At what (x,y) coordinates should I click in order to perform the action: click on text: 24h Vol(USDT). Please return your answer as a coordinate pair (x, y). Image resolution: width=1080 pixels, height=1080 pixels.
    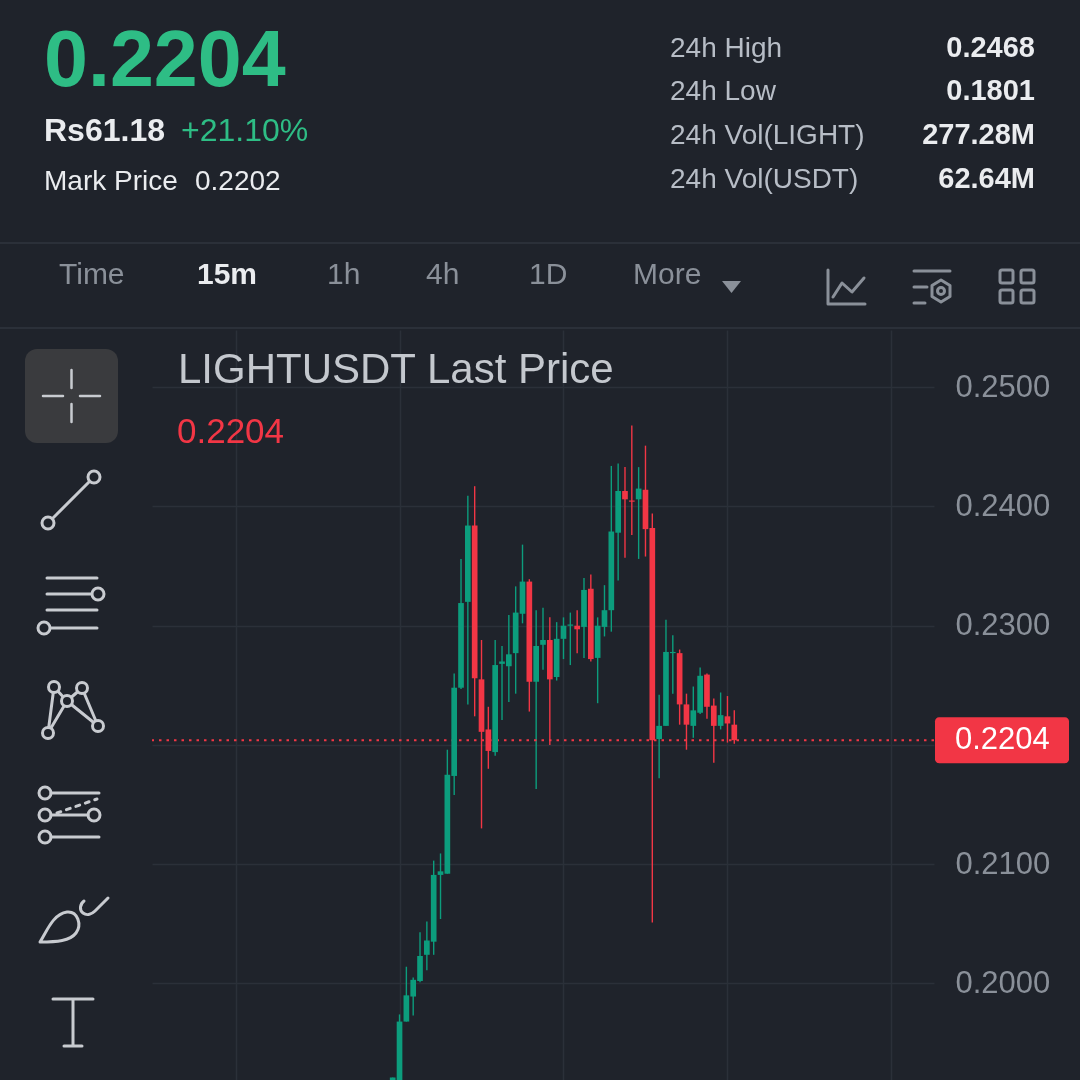
    Looking at the image, I should click on (764, 179).